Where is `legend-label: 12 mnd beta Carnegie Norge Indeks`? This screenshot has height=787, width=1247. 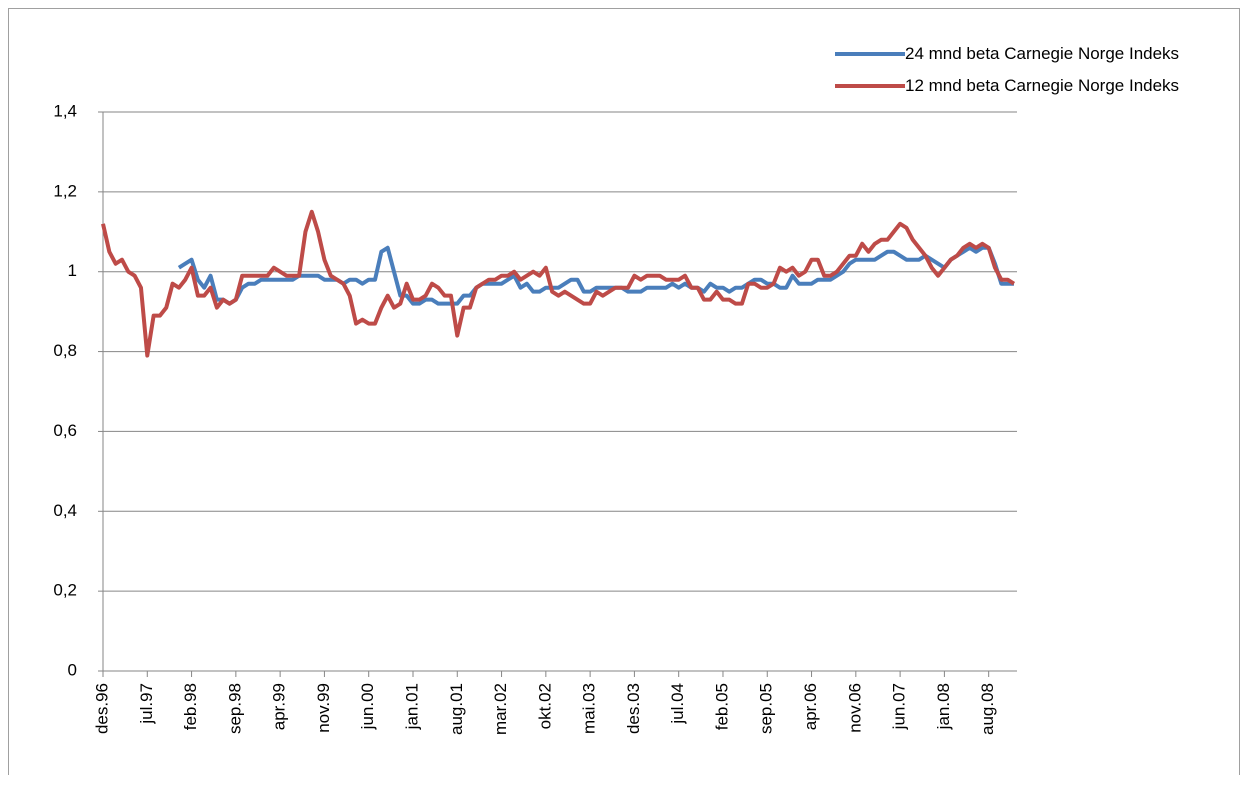
legend-label: 12 mnd beta Carnegie Norge Indeks is located at coordinates (1042, 85).